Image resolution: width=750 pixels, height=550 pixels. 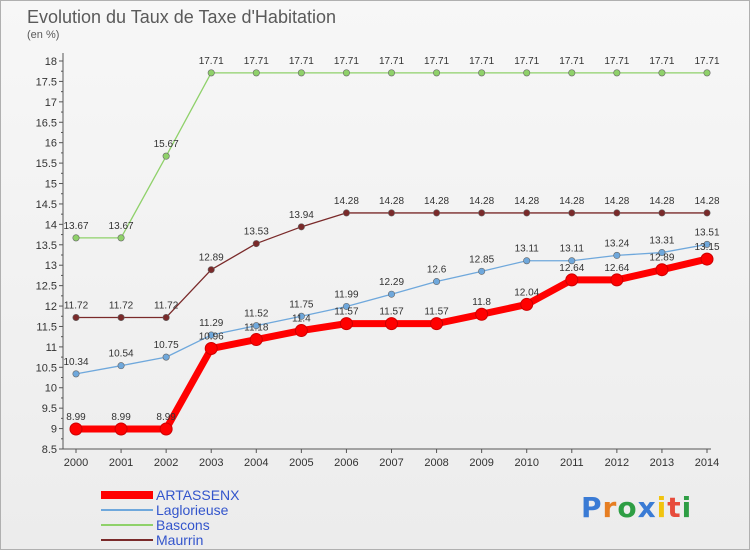 What do you see at coordinates (51, 307) in the screenshot?
I see `y-tick-label: 12` at bounding box center [51, 307].